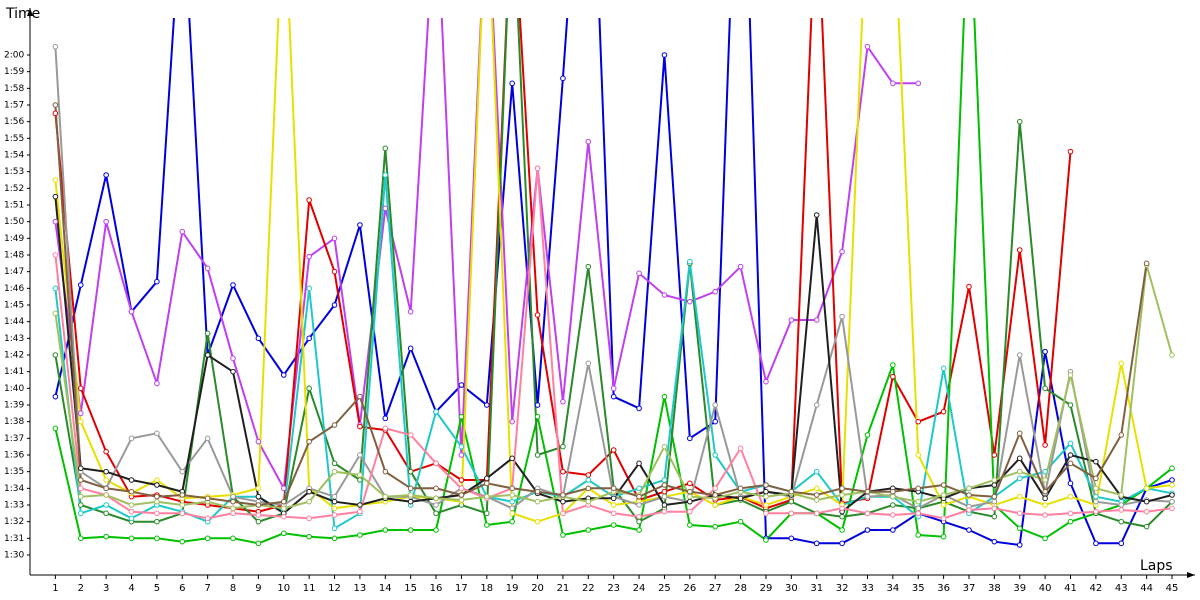  I want to click on x-tick-label: 17, so click(461, 588).